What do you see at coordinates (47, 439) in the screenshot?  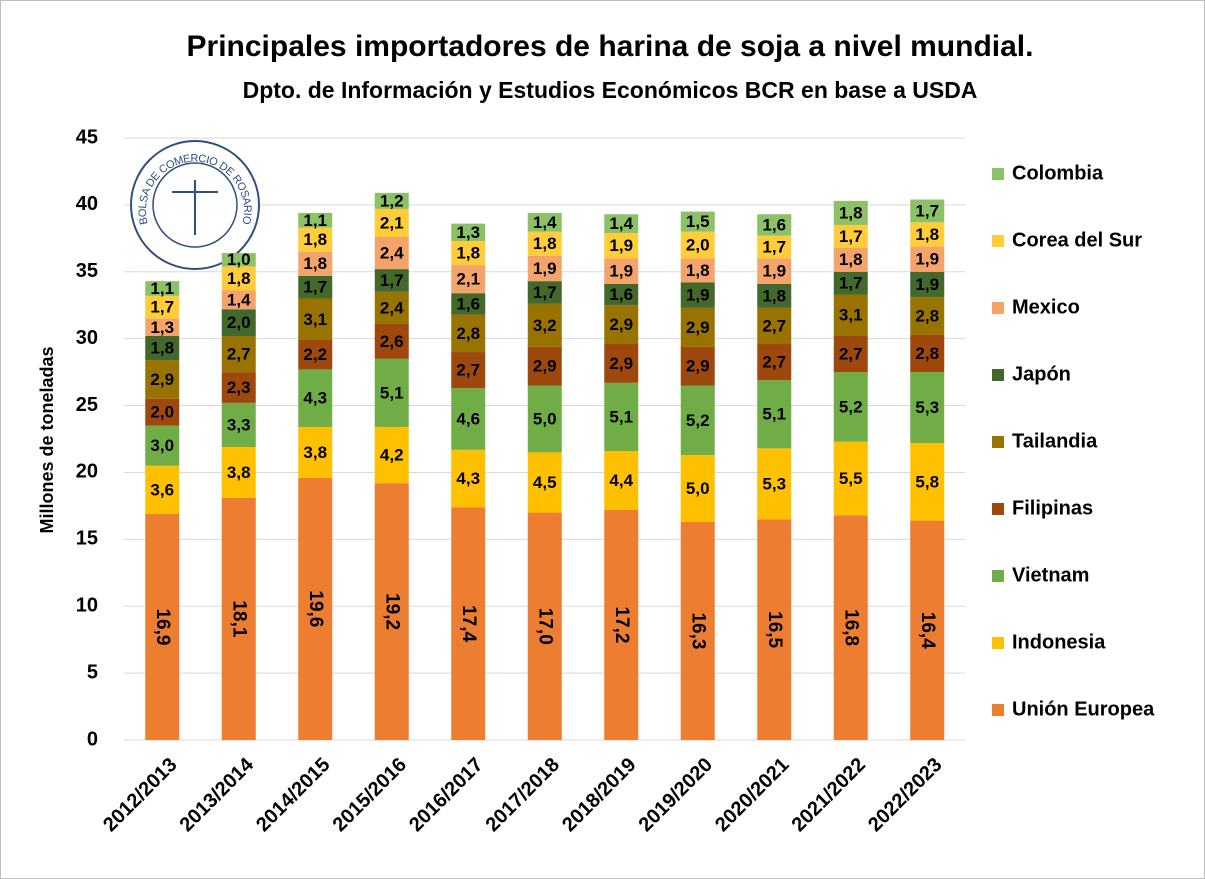 I see `y-axis-label: Millones de toneladas` at bounding box center [47, 439].